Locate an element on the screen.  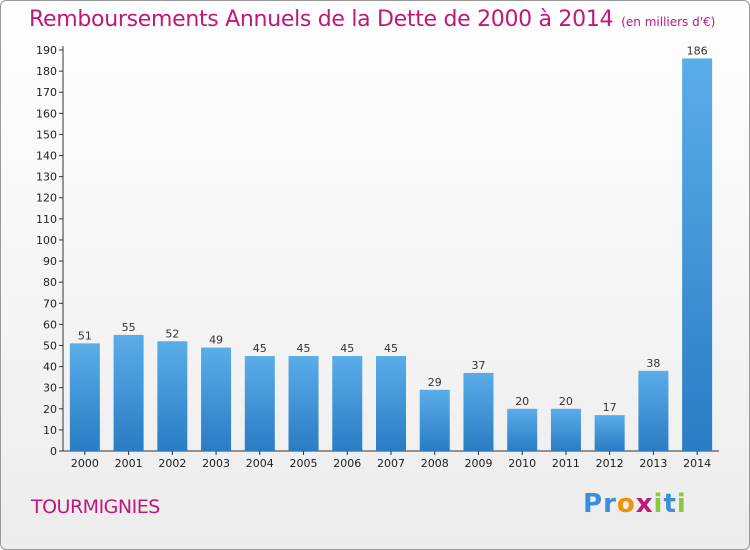
data-label: 49 is located at coordinates (216, 340).